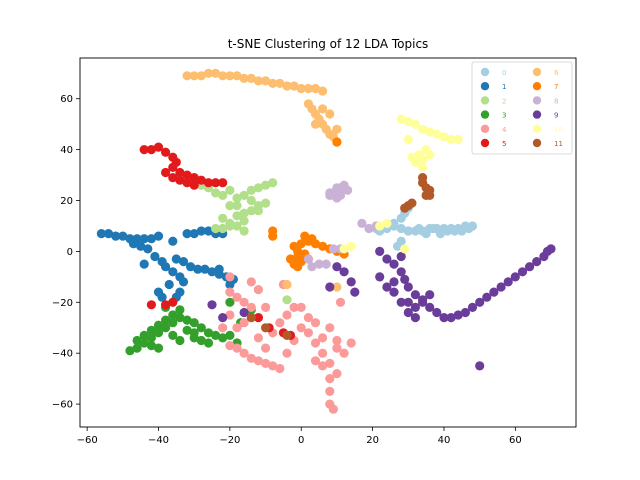 The width and height of the screenshot is (640, 480). Describe the element at coordinates (522, 108) in the screenshot. I see `legend-frame` at that location.